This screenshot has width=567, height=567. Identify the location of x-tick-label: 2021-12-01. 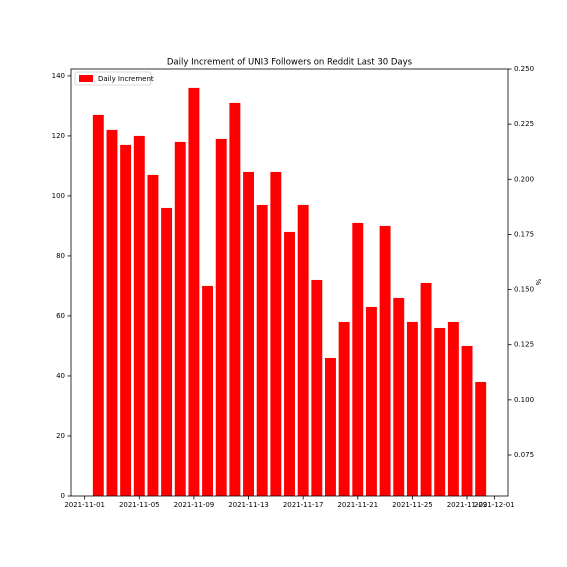
(494, 505).